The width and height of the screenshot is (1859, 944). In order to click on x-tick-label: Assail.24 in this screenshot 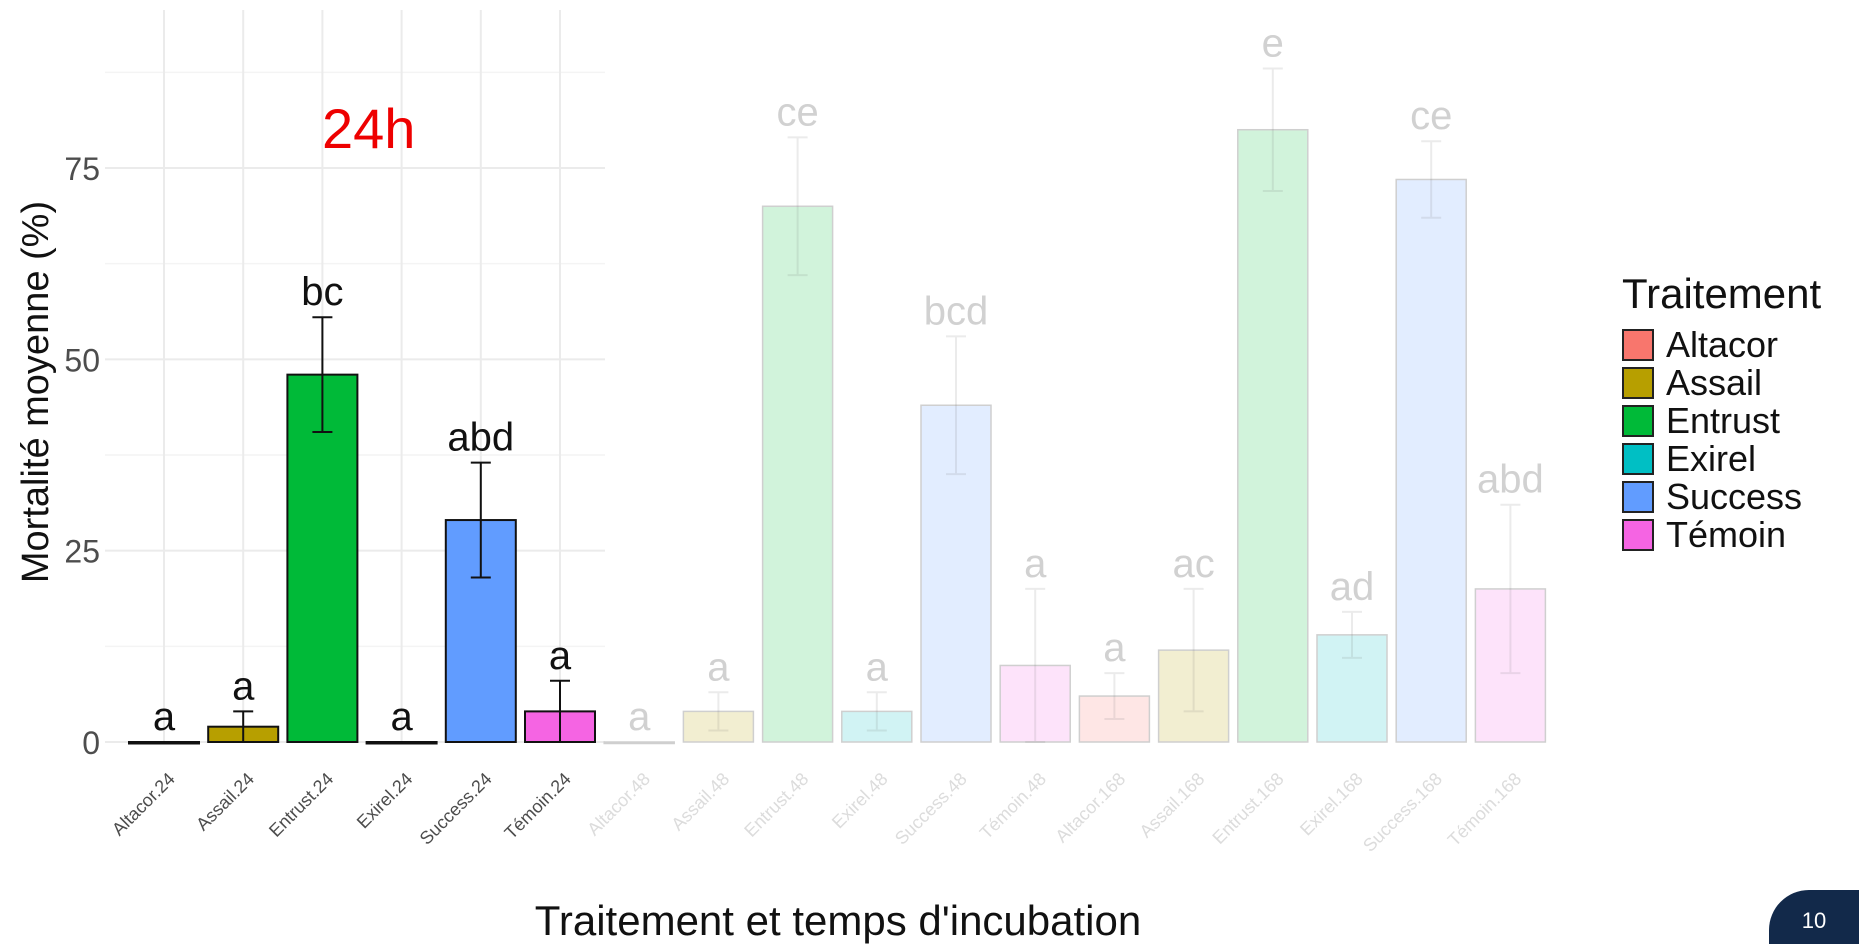, I will do `click(225, 802)`.